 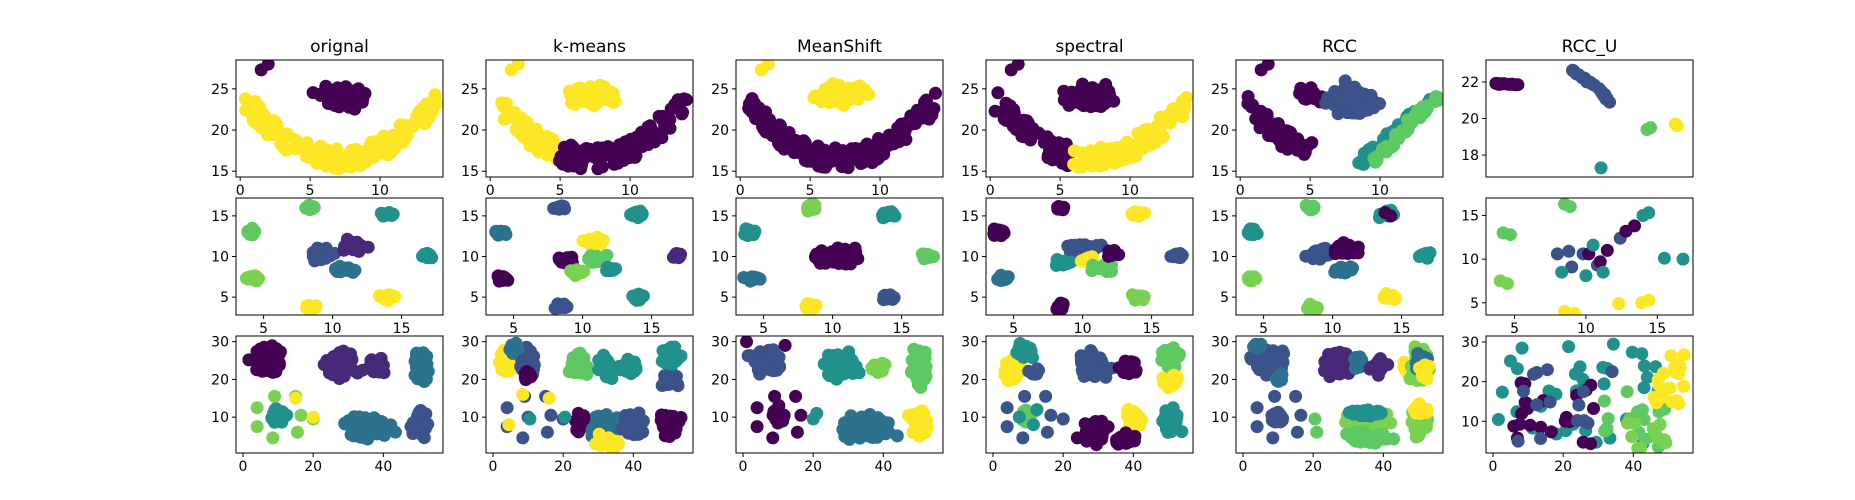 What do you see at coordinates (1152, 329) in the screenshot?
I see `x-tick-label: 15` at bounding box center [1152, 329].